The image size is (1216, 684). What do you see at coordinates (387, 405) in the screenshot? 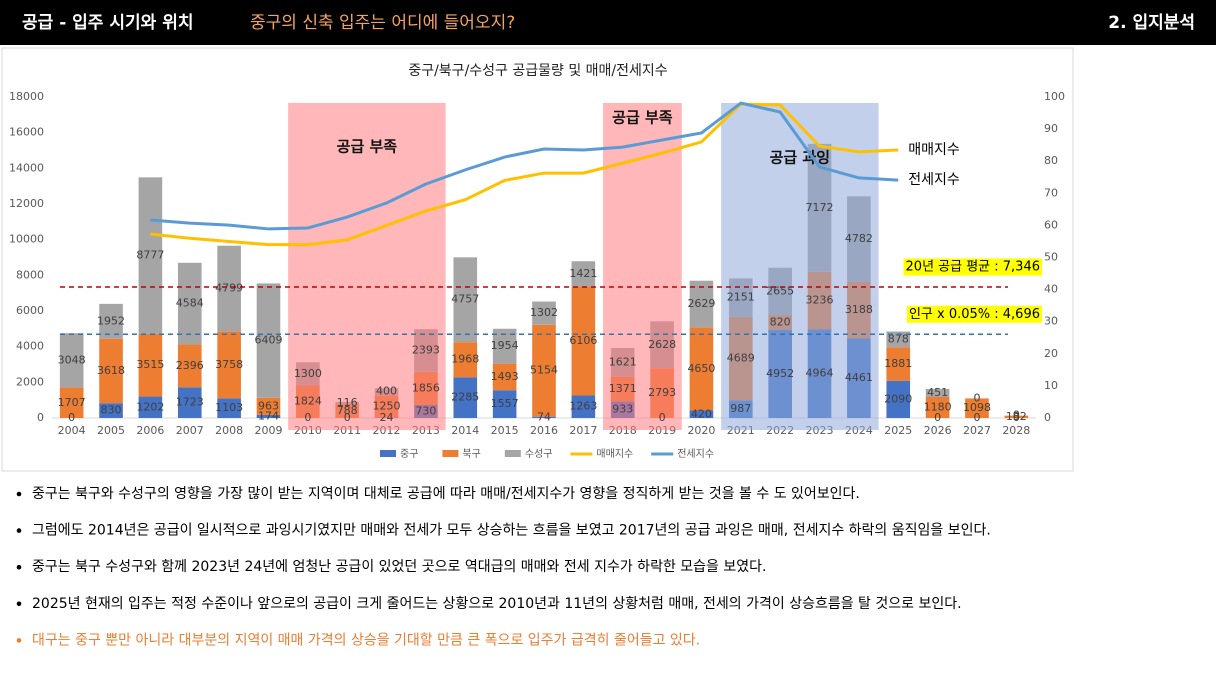
I see `data-label: 1250` at bounding box center [387, 405].